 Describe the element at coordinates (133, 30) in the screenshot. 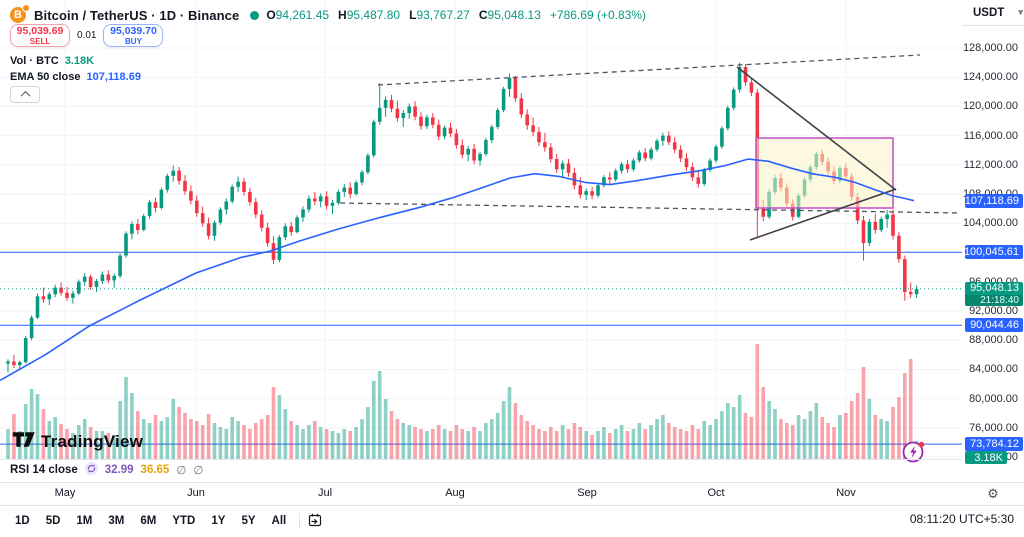

I see `buy-price: 95,039.70` at that location.